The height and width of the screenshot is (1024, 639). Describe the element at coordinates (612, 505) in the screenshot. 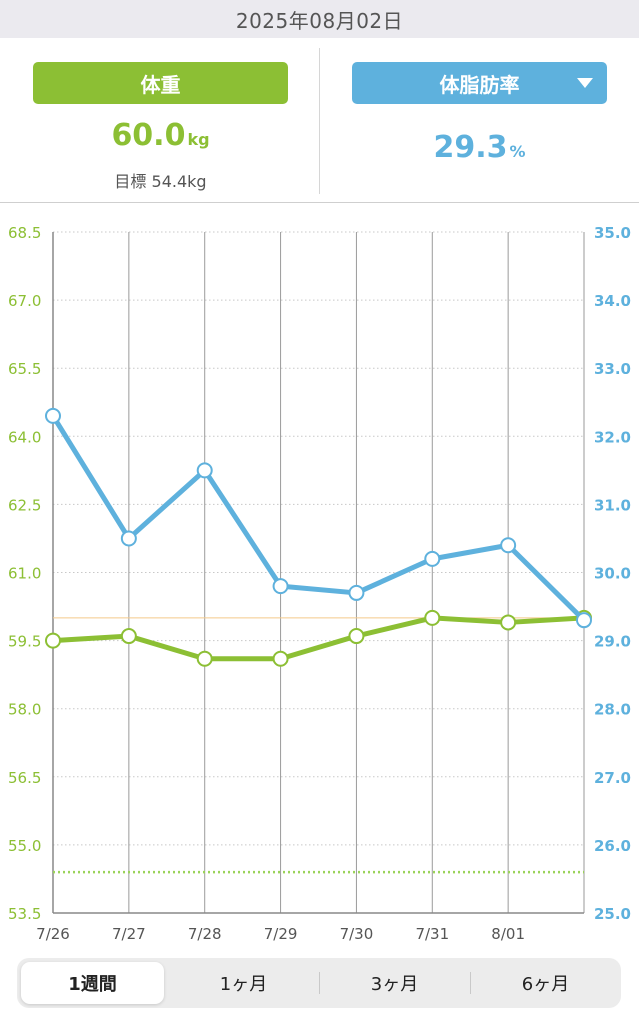

I see `y-right-tick-label: 31.0` at that location.